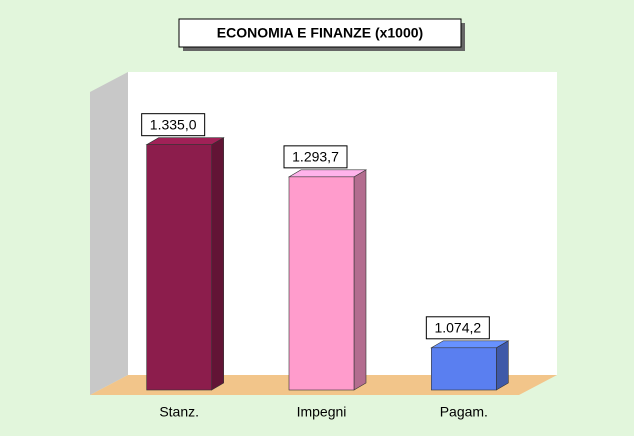 Image resolution: width=634 pixels, height=436 pixels. I want to click on title-box, so click(320, 33).